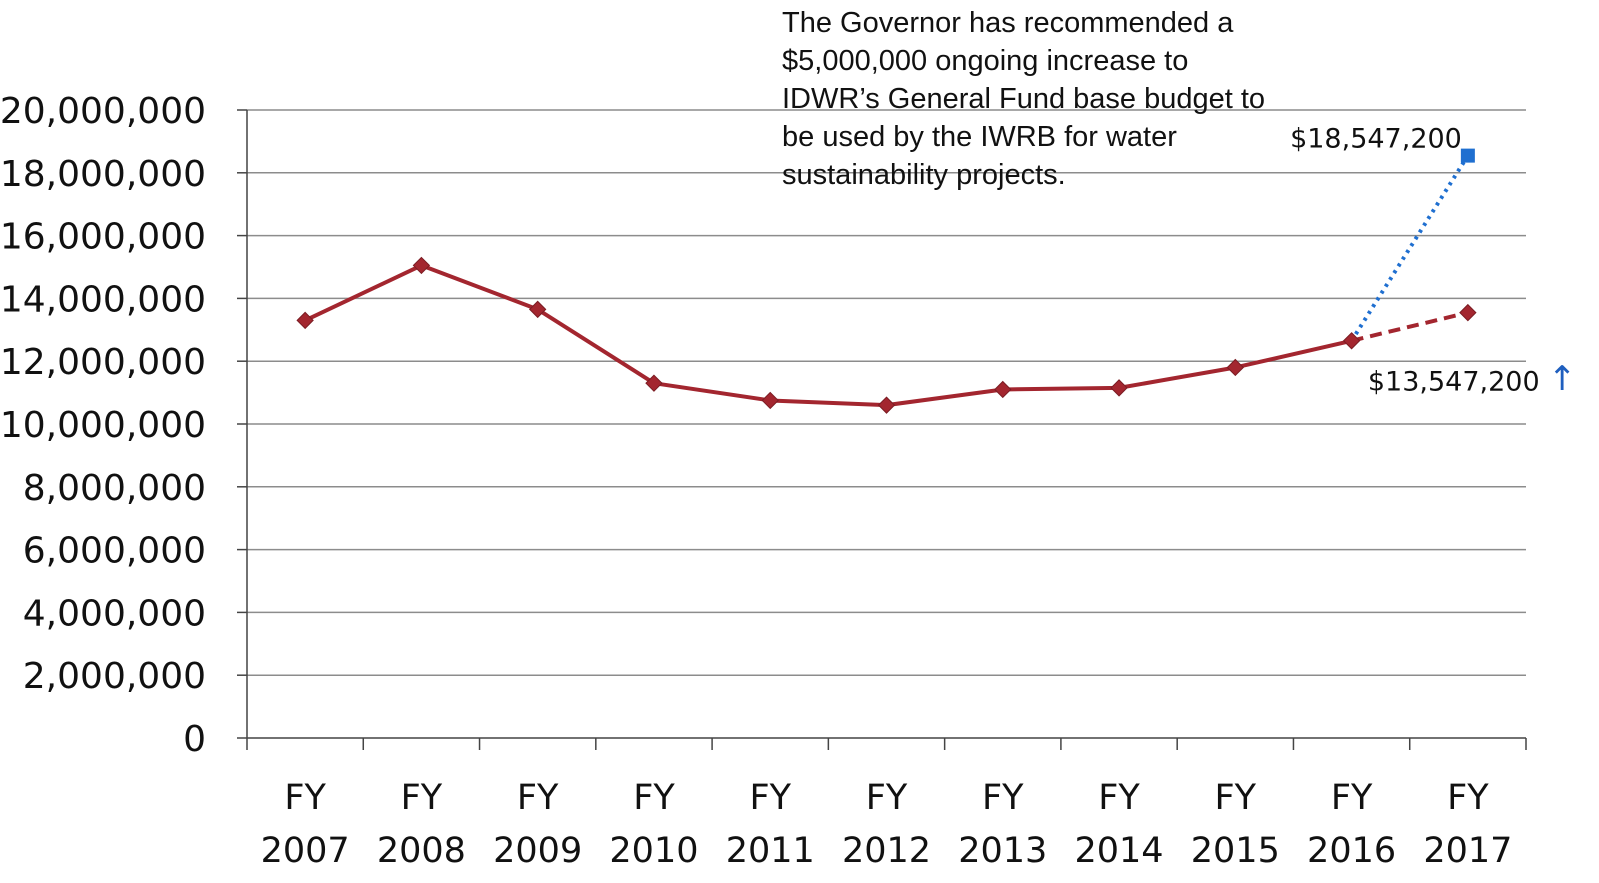 This screenshot has height=883, width=1599. What do you see at coordinates (1008, 23) in the screenshot?
I see `annotation-line: The Governor has recommended a` at bounding box center [1008, 23].